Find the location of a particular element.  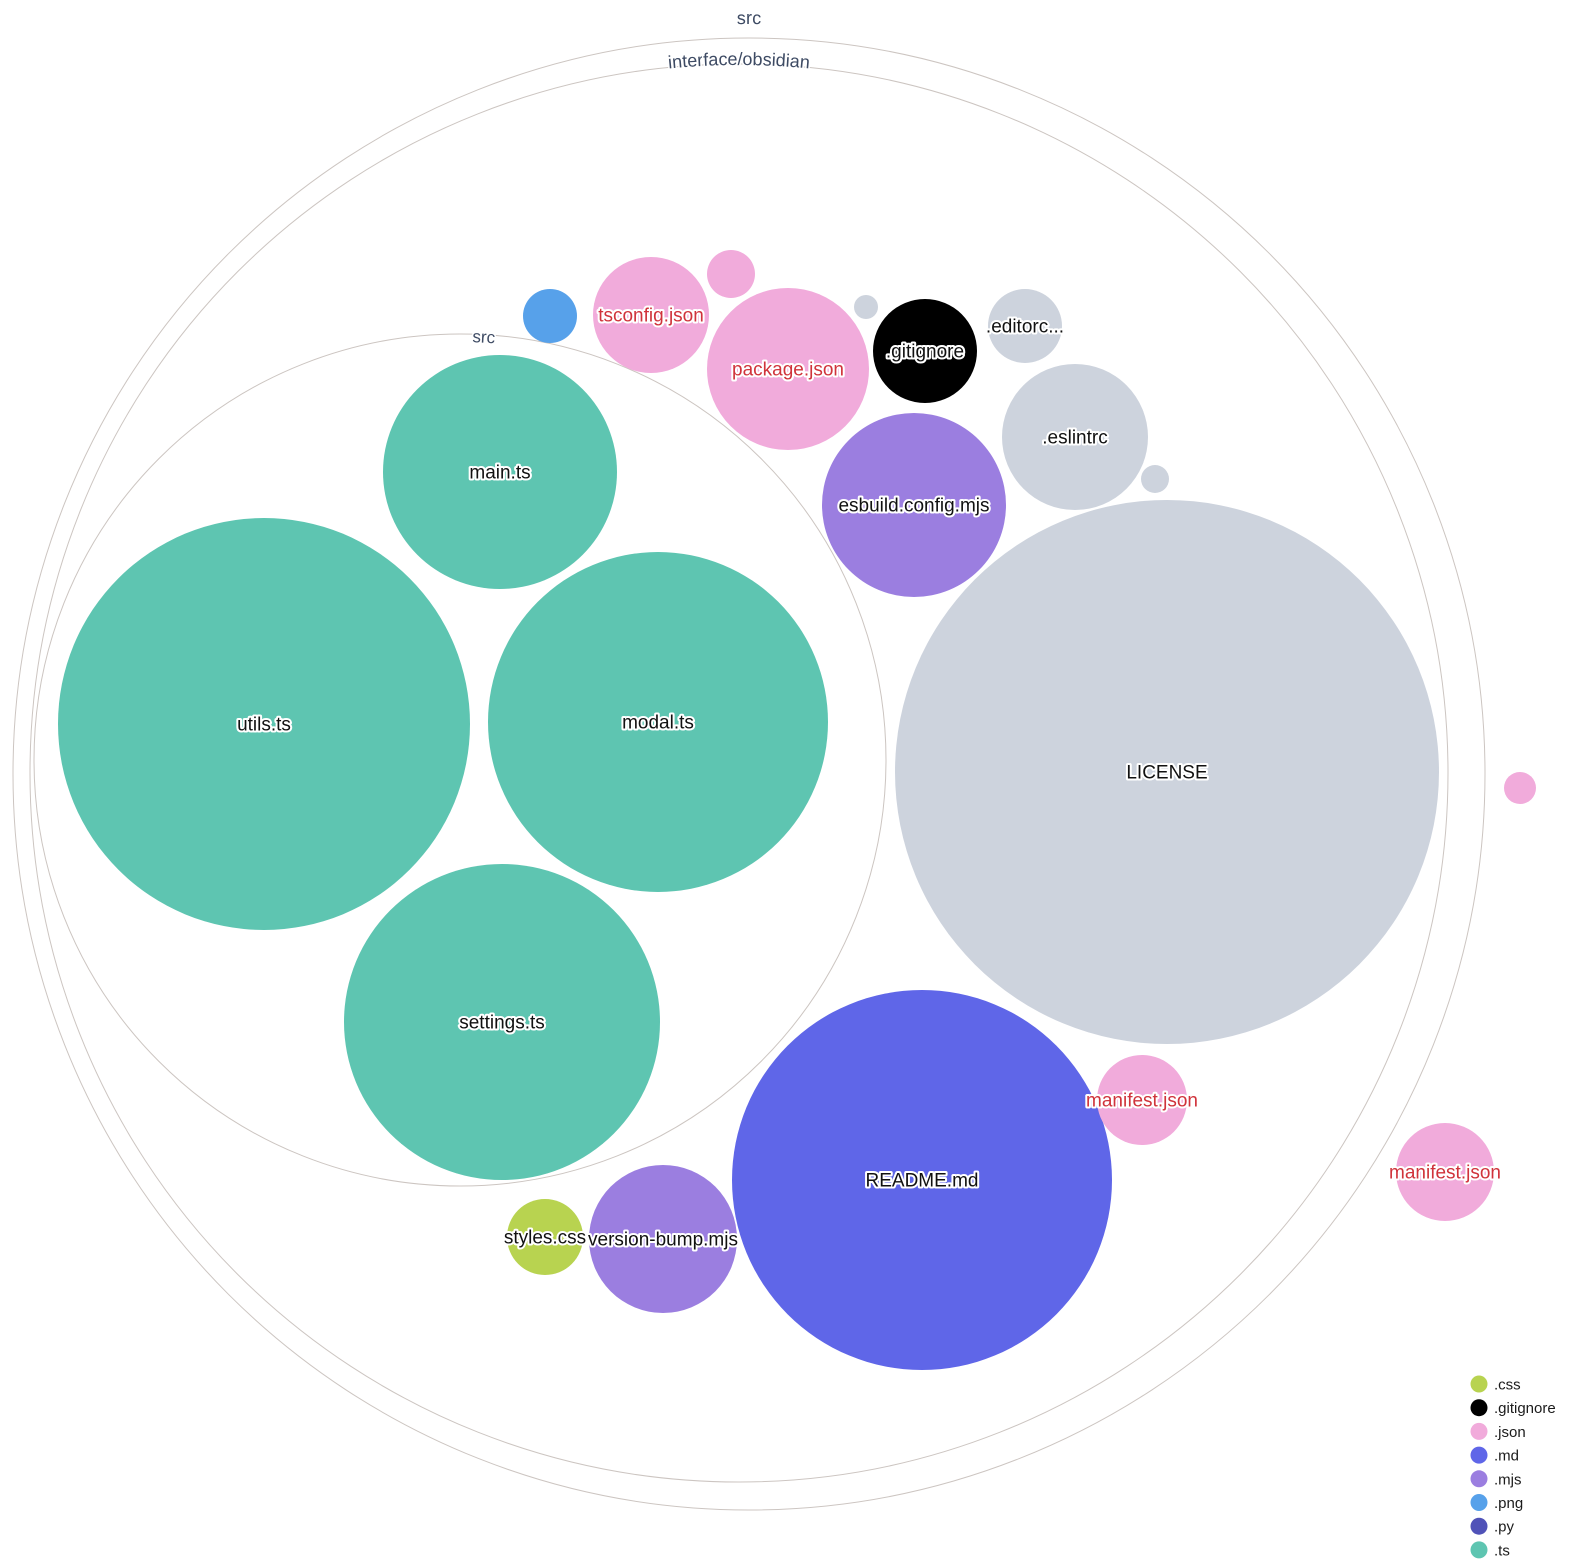

file-label-eslintrc: .eslintrc is located at coordinates (1074, 438).